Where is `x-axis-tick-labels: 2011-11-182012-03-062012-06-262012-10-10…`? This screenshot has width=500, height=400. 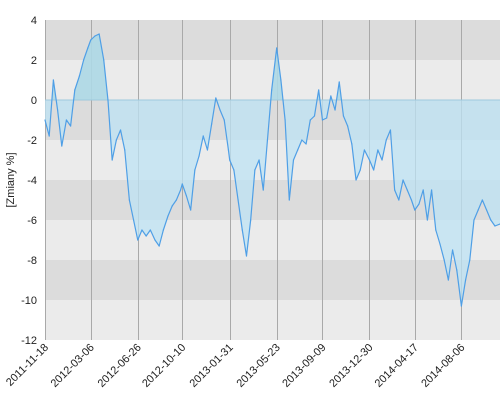 x-axis-tick-labels: 2011-11-182012-03-062012-06-262012-10-10… is located at coordinates (236, 366).